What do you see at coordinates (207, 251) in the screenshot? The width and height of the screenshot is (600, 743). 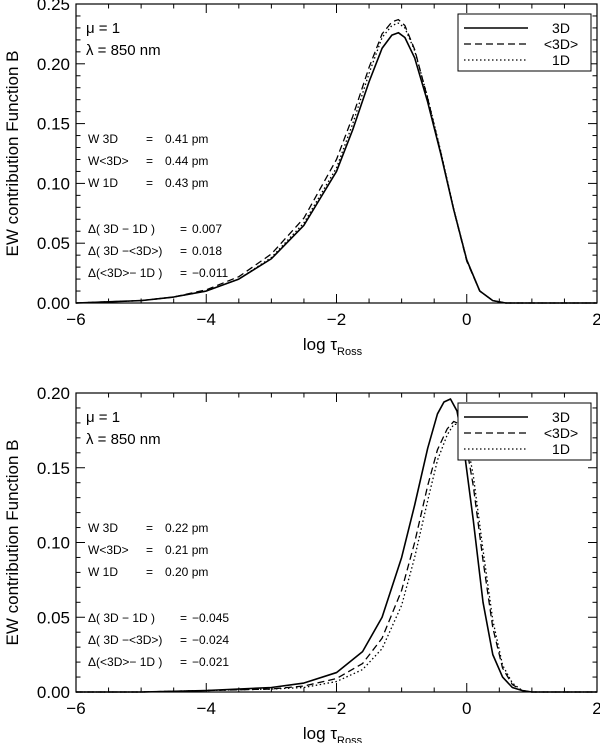 I see `delta-row-value: 0.018` at bounding box center [207, 251].